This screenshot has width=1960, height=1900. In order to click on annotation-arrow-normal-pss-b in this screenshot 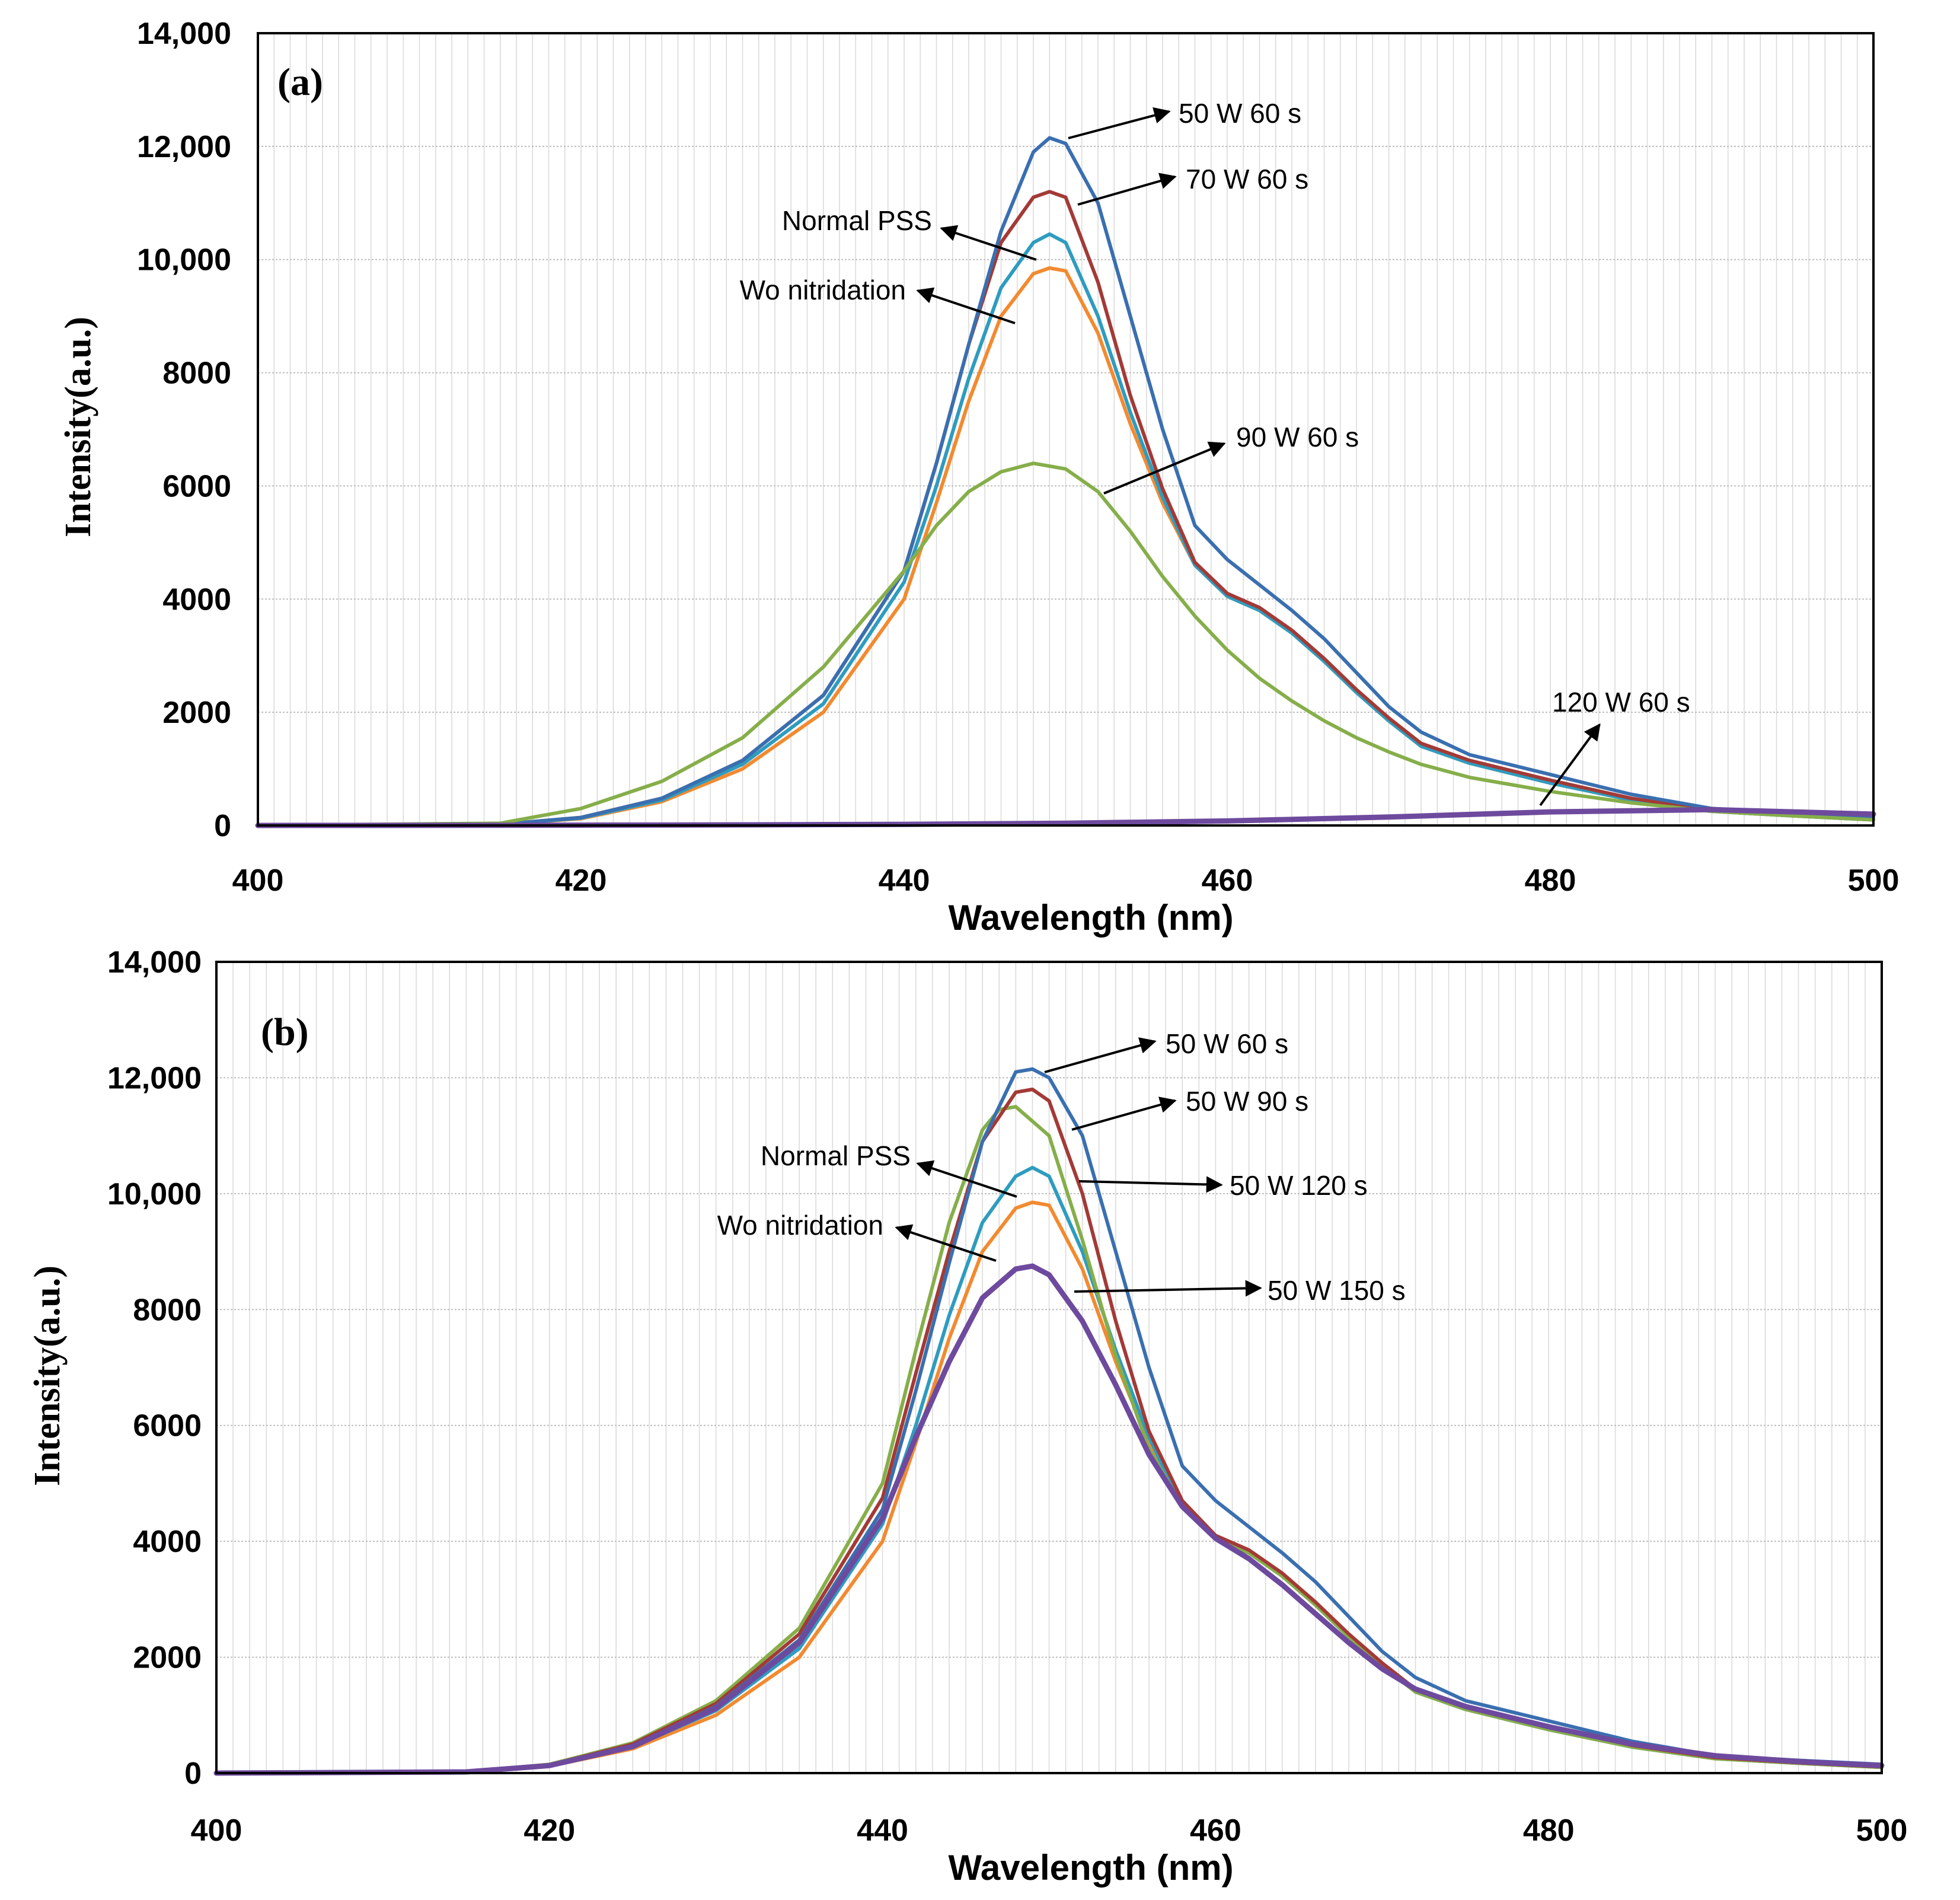, I will do `click(966, 1179)`.